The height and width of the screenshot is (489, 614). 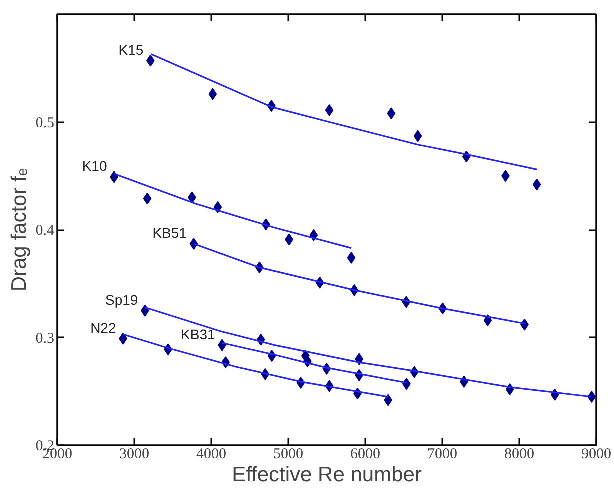 I want to click on x-tick-label: 8000, so click(x=519, y=454).